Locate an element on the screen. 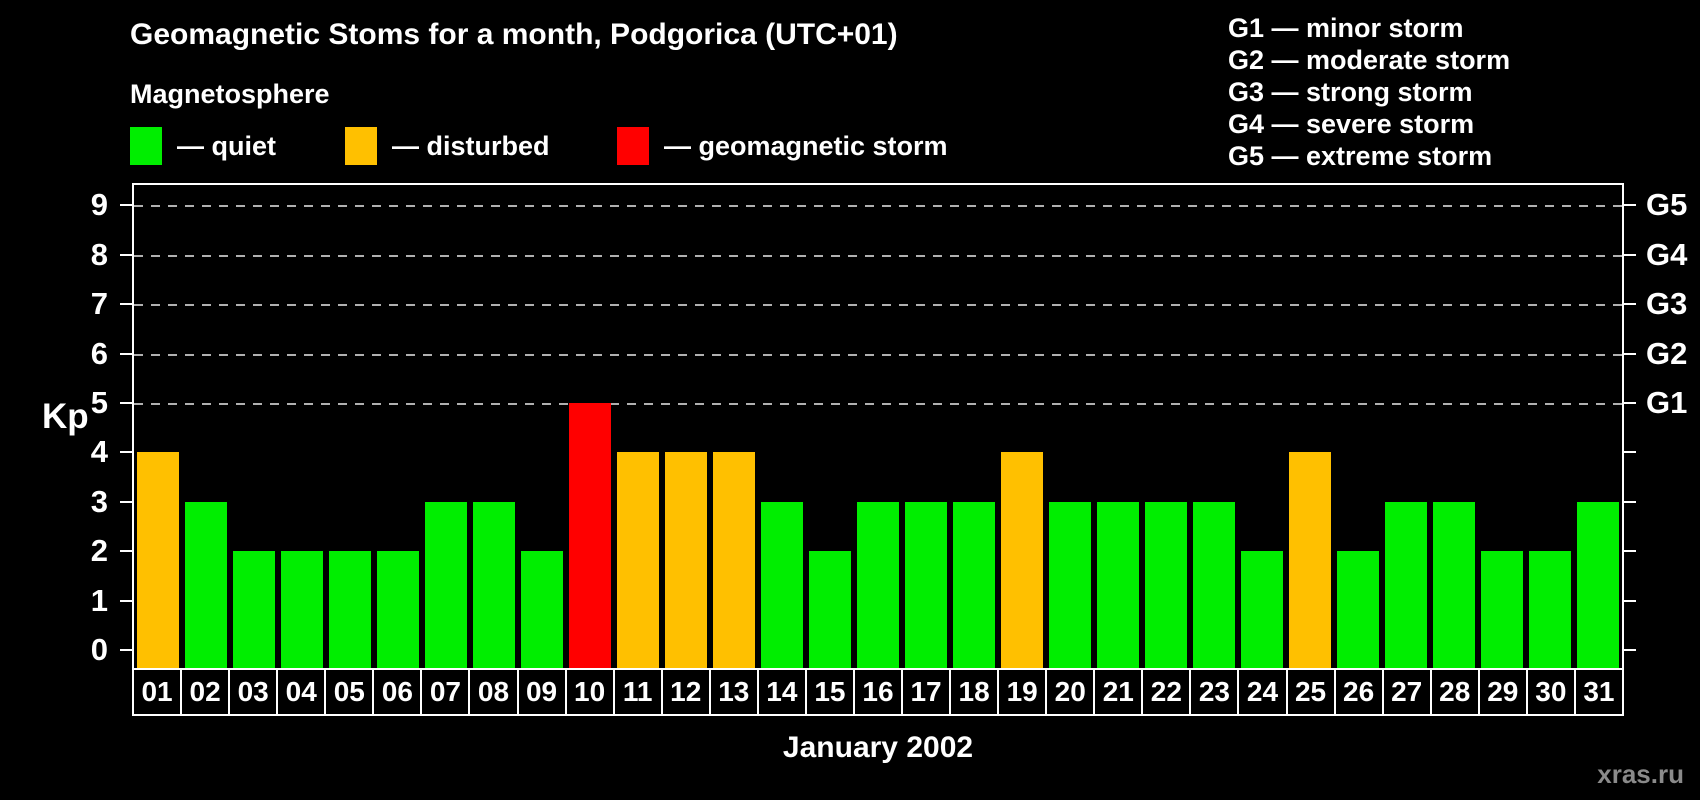  day-label-03: 03 is located at coordinates (254, 692).